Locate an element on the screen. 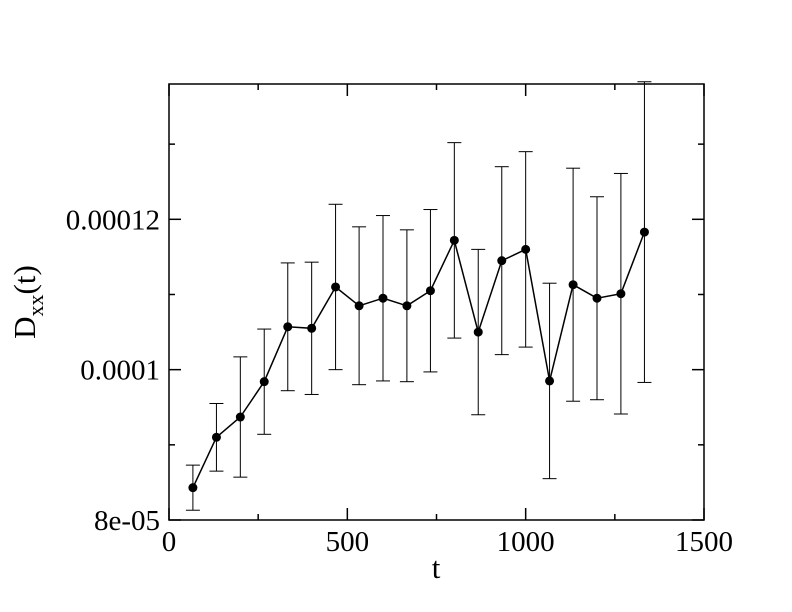  y-tick-label: 0.0001 is located at coordinates (120, 371).